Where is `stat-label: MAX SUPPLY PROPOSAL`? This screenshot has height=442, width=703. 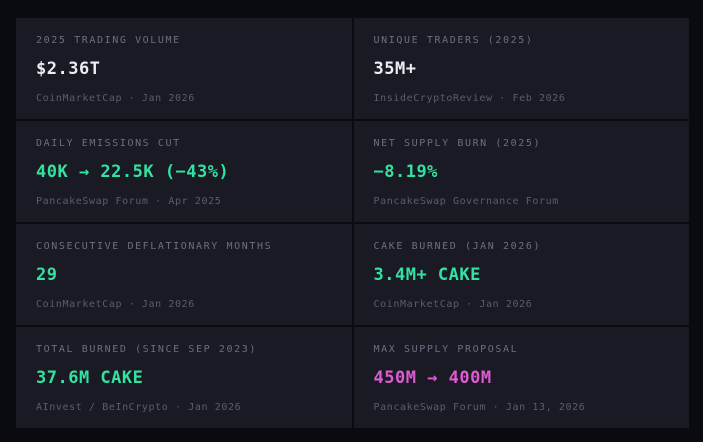 stat-label: MAX SUPPLY PROPOSAL is located at coordinates (446, 349).